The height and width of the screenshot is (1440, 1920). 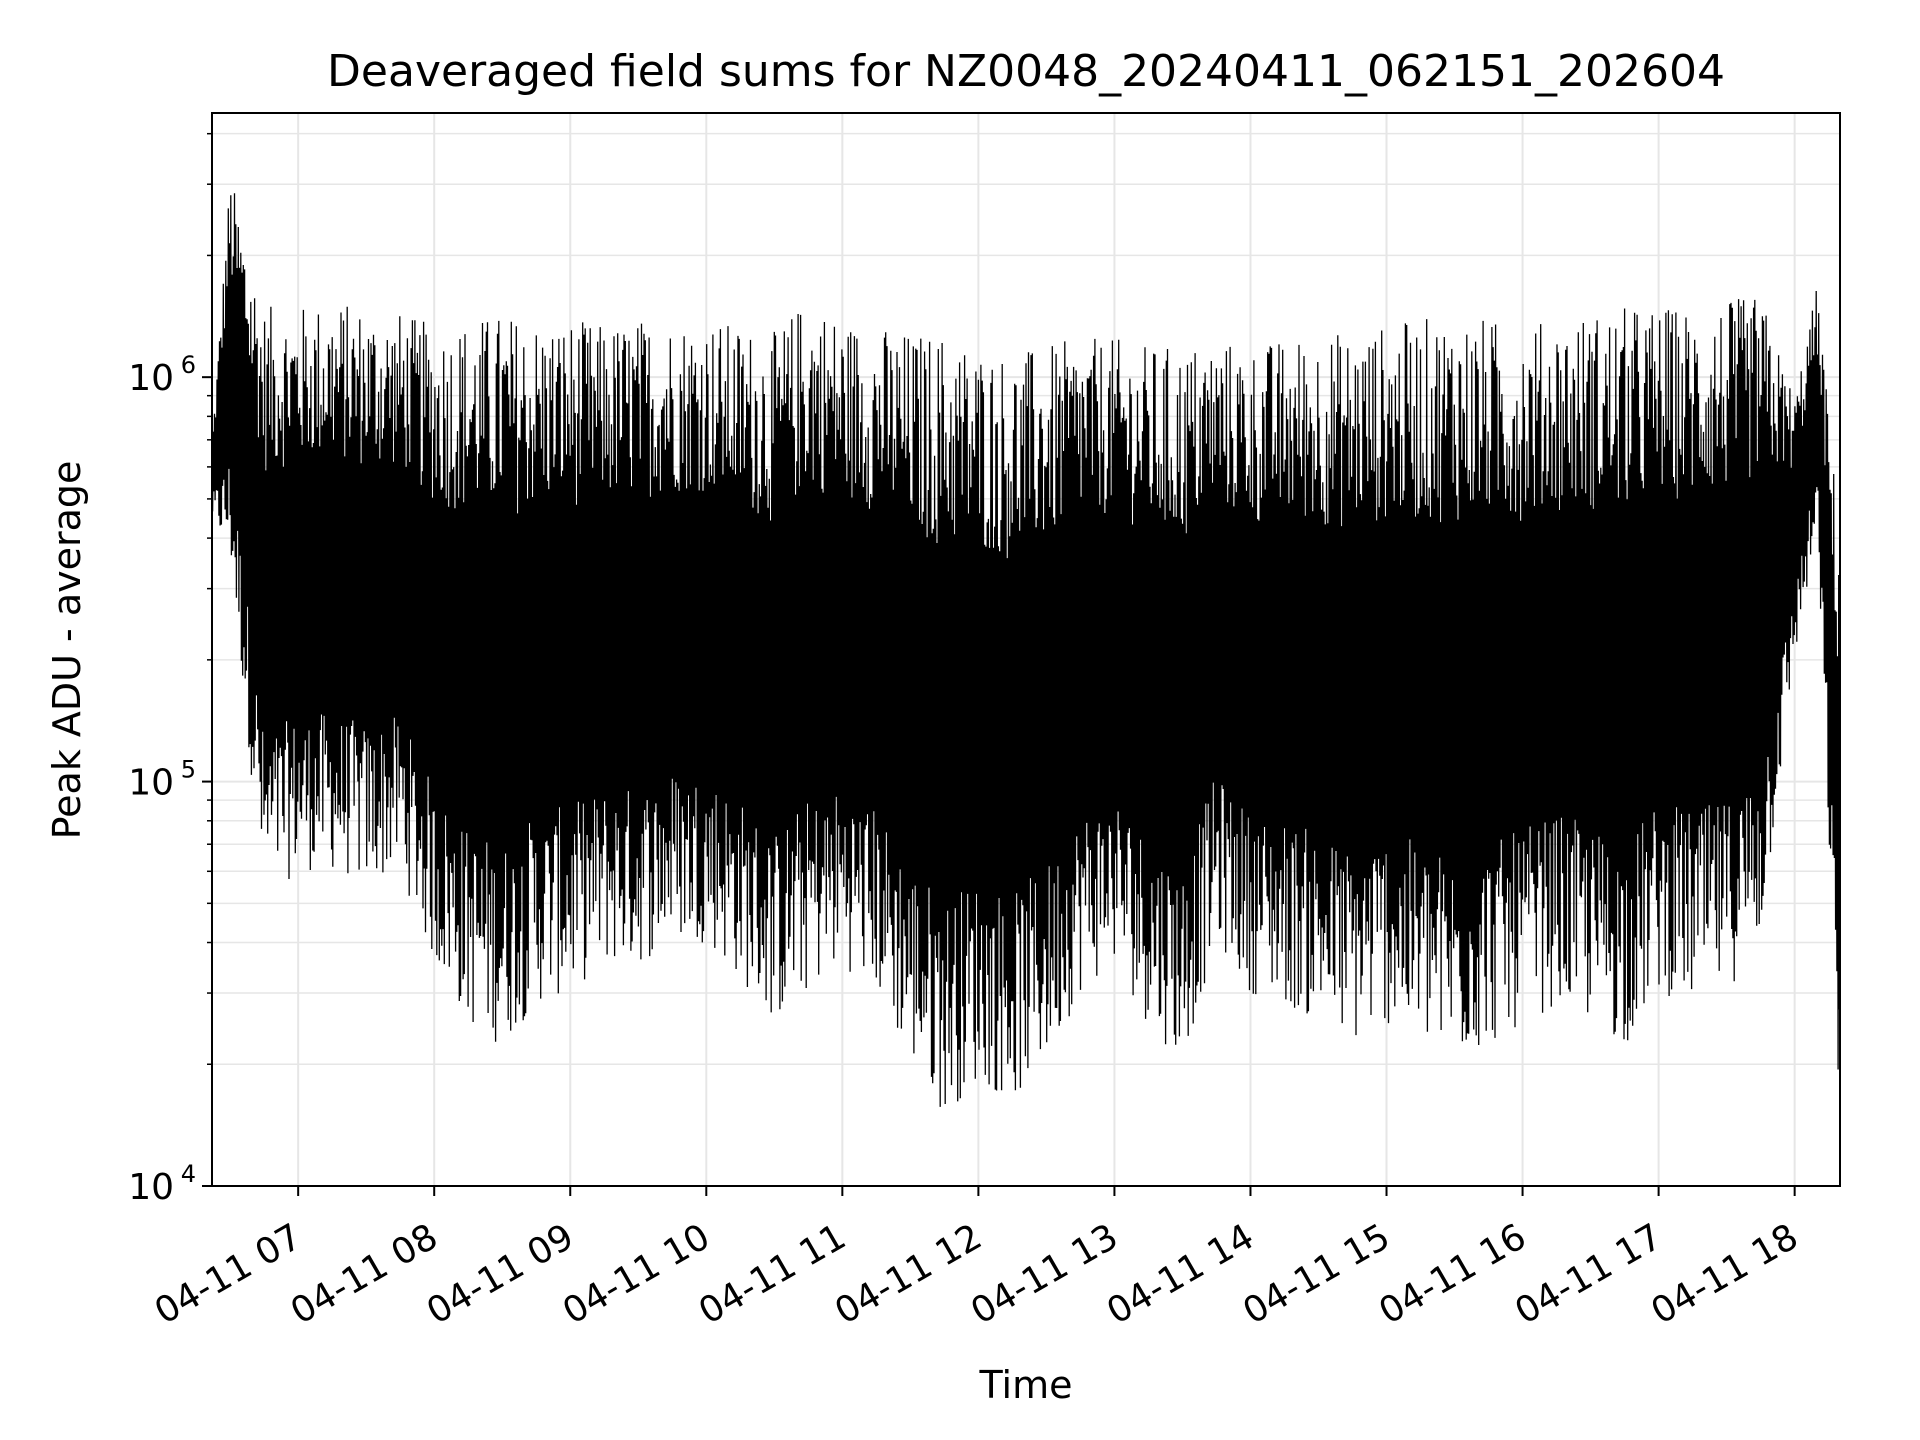 I want to click on y-tick-exponent: 4, so click(x=188, y=1174).